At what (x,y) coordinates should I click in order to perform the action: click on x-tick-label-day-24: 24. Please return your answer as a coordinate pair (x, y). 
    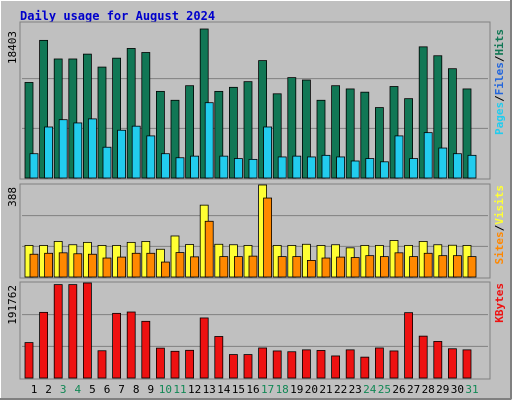
    Looking at the image, I should click on (370, 389).